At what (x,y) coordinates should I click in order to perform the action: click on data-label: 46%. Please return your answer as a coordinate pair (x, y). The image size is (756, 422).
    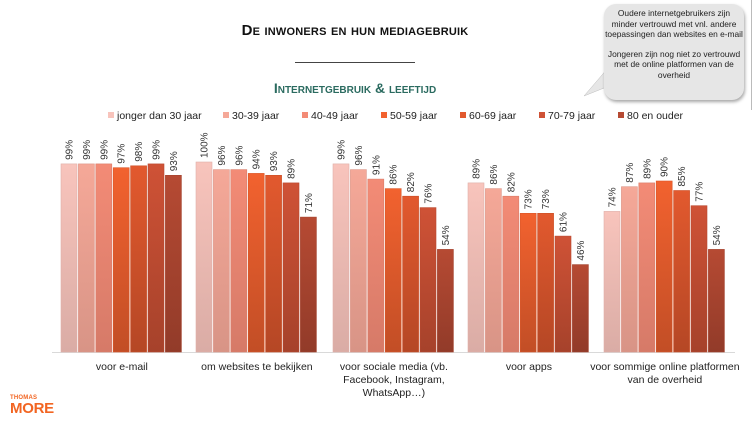
    Looking at the image, I should click on (581, 250).